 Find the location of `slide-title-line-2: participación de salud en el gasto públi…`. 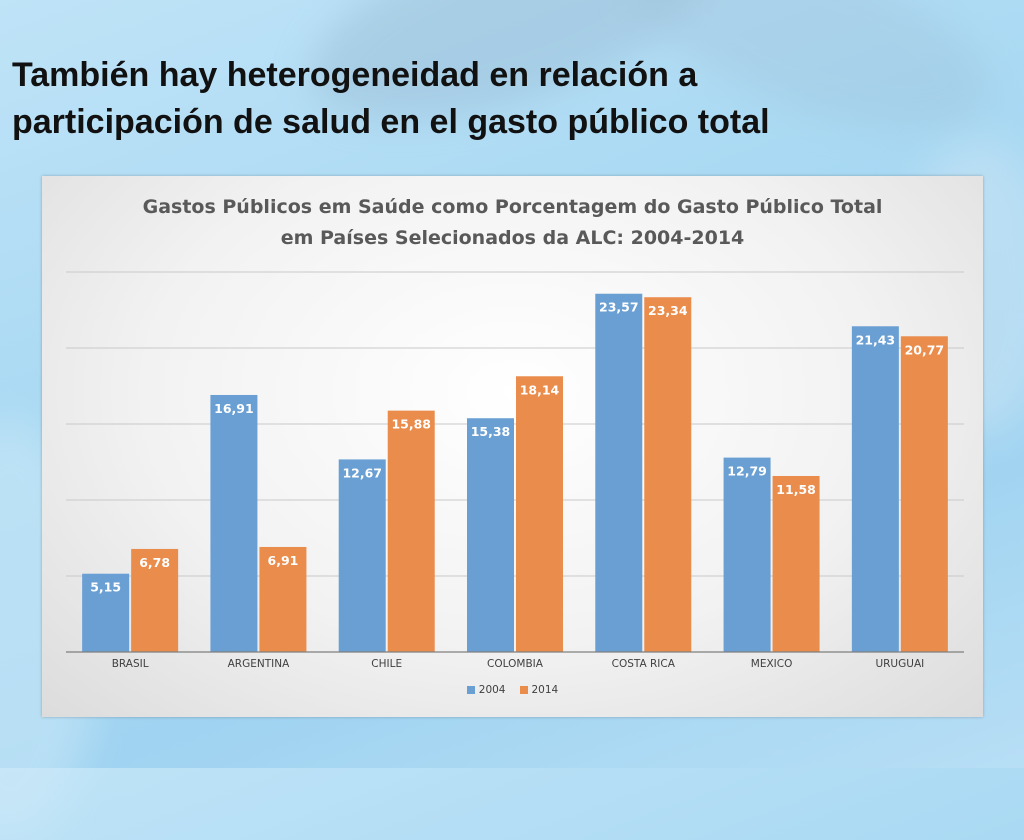

slide-title-line-2: participación de salud en el gasto públi… is located at coordinates (391, 122).